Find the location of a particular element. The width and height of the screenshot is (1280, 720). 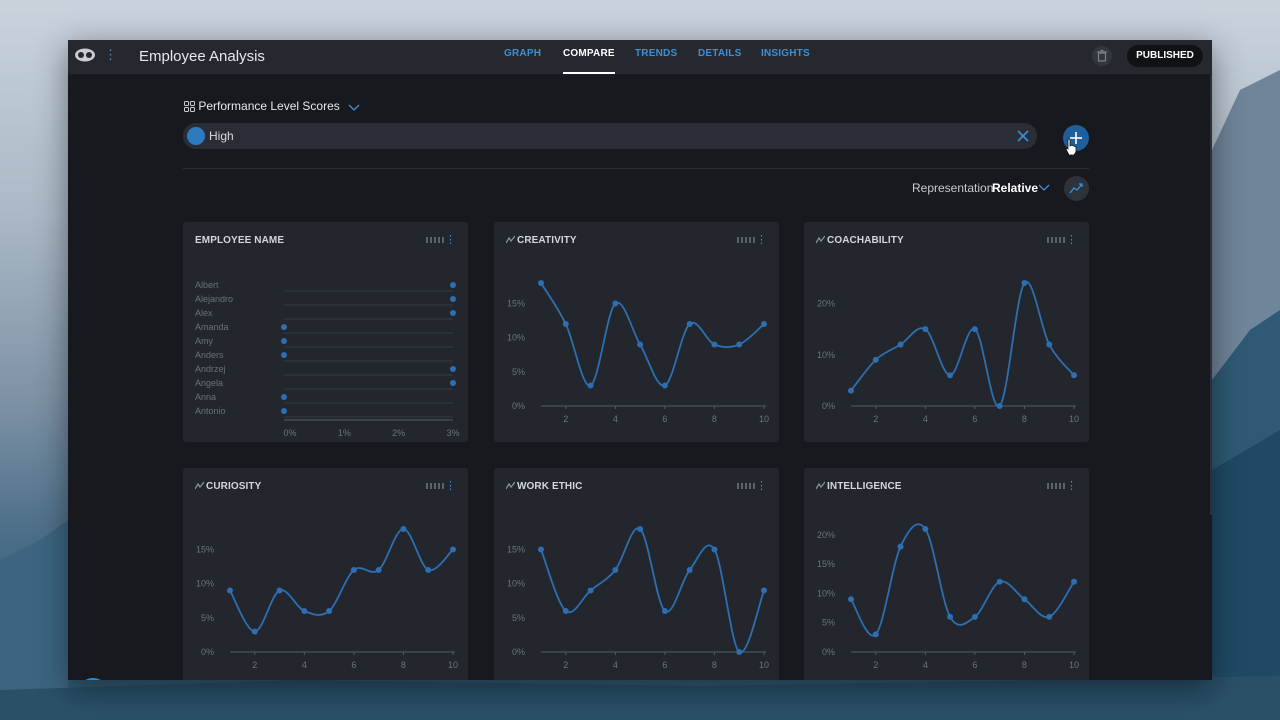

app-title: Employee Analysis is located at coordinates (202, 56).